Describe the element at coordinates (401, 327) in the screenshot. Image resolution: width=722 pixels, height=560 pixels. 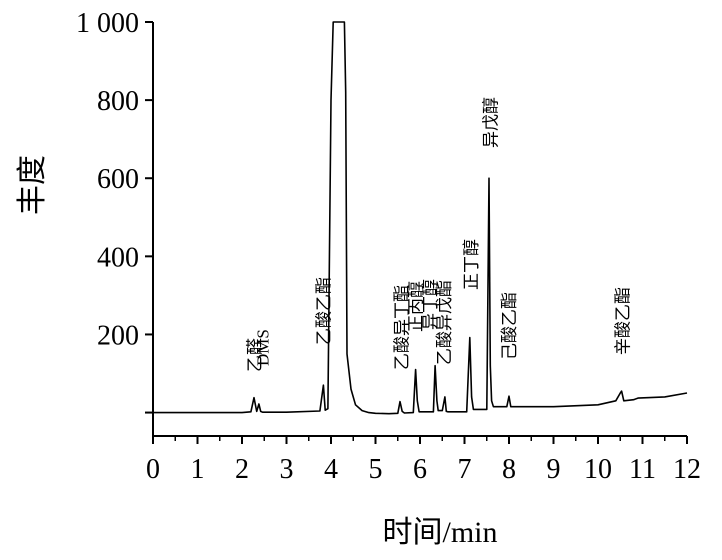
I see `peak-label: 乙酸异丁酯` at that location.